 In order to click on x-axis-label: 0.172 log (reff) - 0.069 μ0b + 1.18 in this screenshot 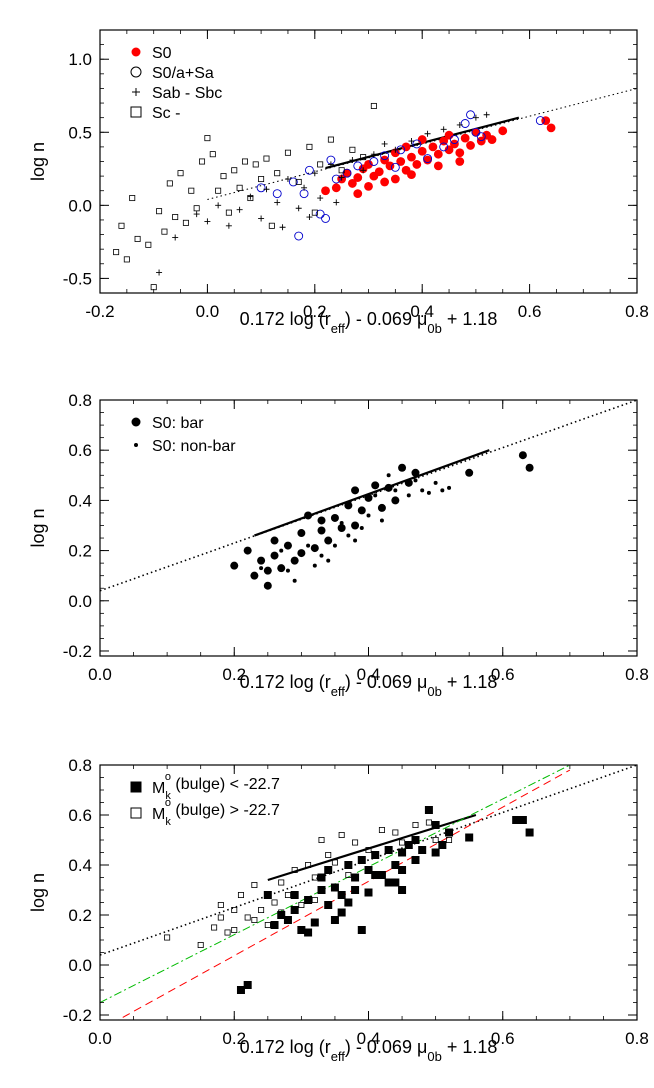, I will do `click(369, 685)`.